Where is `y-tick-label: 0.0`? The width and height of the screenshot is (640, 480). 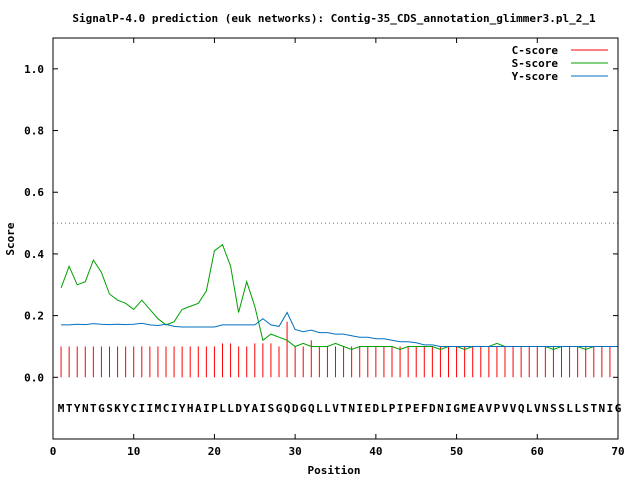
y-tick-label: 0.0 is located at coordinates (34, 377).